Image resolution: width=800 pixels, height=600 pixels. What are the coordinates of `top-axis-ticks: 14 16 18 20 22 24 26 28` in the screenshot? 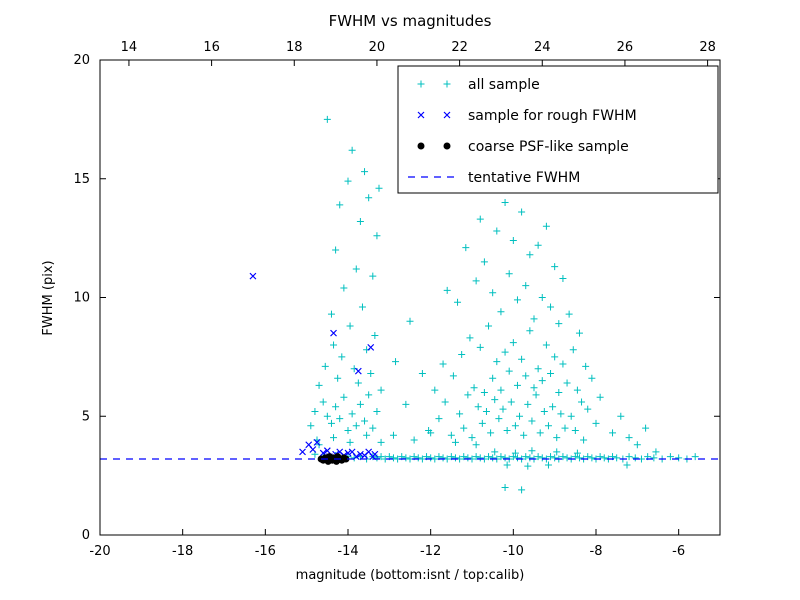 It's located at (418, 53).